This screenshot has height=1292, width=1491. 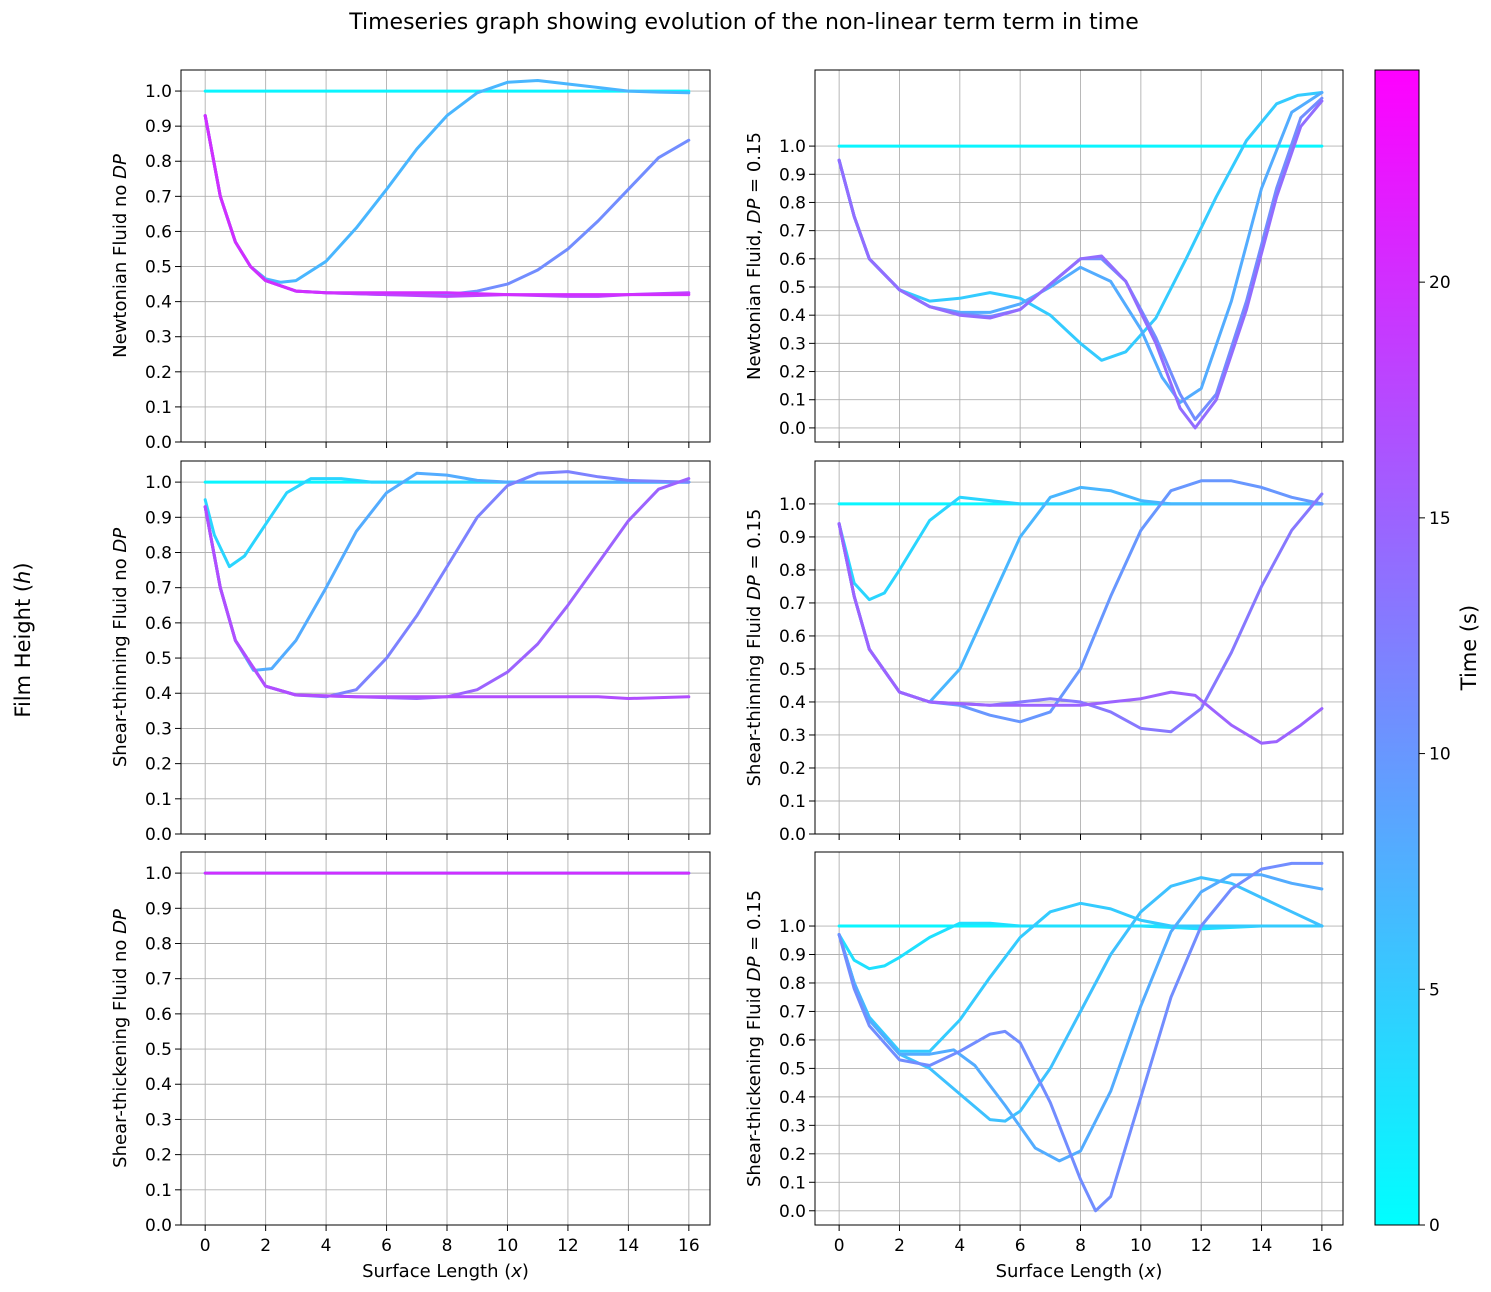 What do you see at coordinates (447, 205) in the screenshot?
I see `series-line-t20` at bounding box center [447, 205].